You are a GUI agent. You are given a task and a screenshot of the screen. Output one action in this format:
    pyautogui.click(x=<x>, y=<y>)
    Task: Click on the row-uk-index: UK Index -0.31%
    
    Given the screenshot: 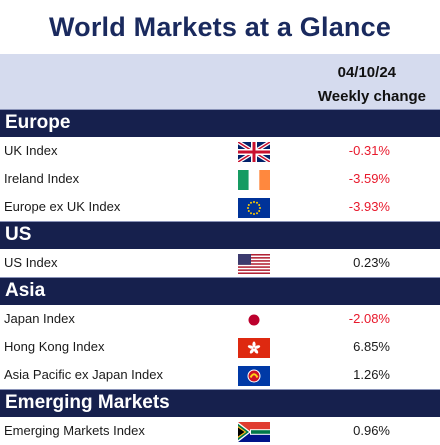 What is the action you would take?
    pyautogui.click(x=220, y=151)
    